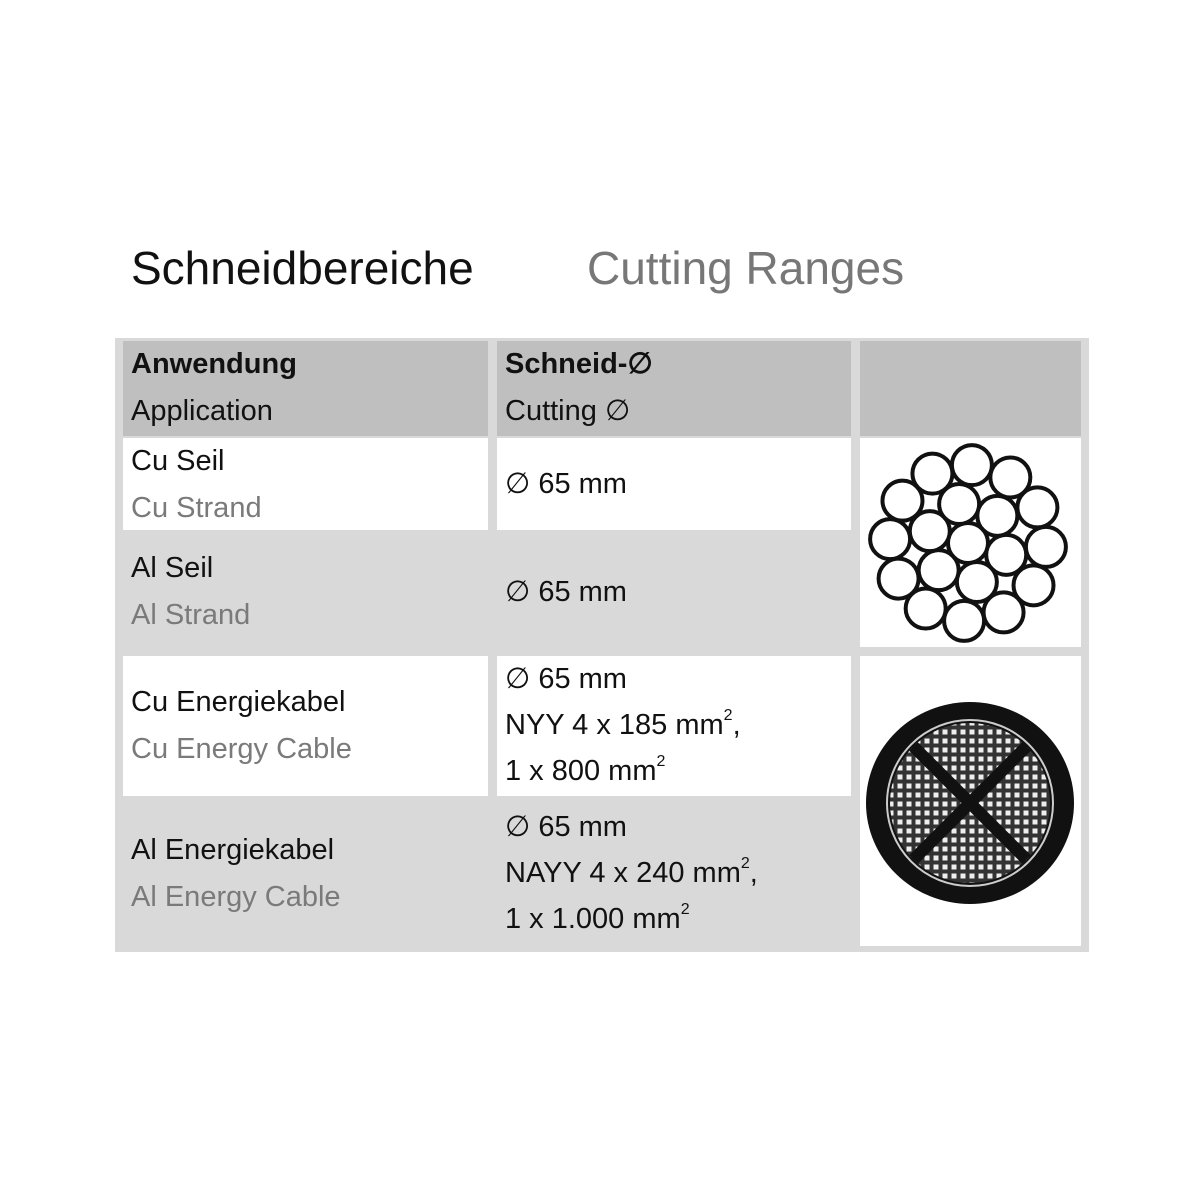 The height and width of the screenshot is (1200, 1200). Describe the element at coordinates (970, 388) in the screenshot. I see `header-image` at that location.